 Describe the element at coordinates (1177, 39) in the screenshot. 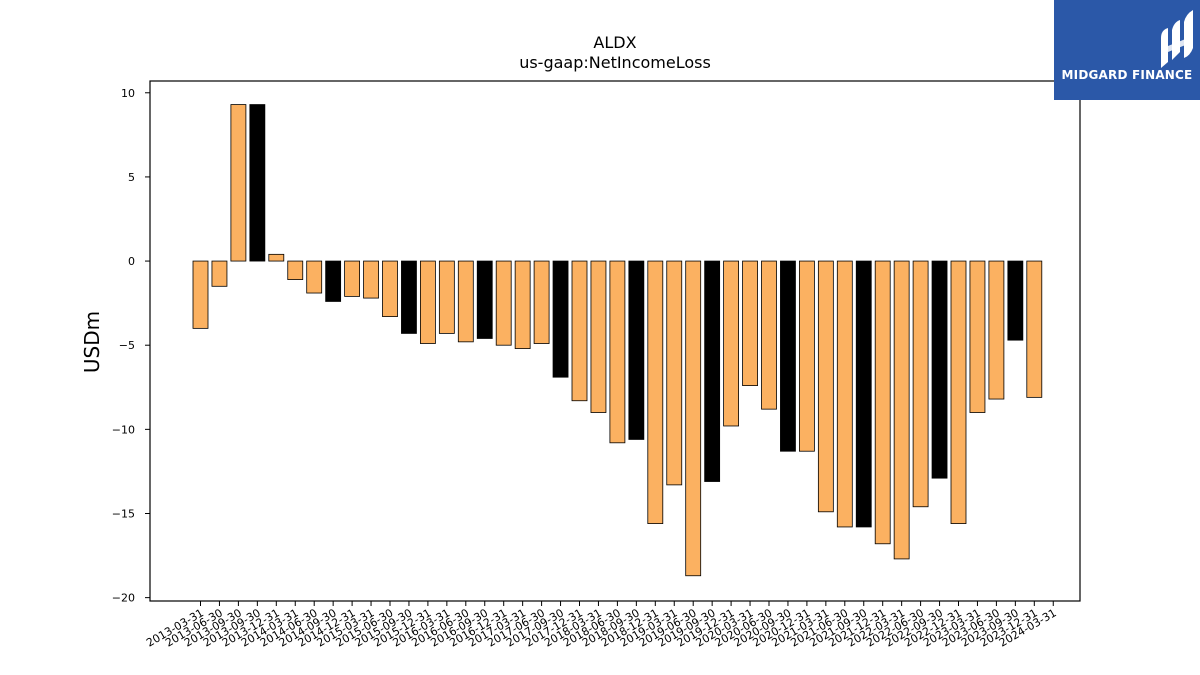

I see `logo-mark-icon` at that location.